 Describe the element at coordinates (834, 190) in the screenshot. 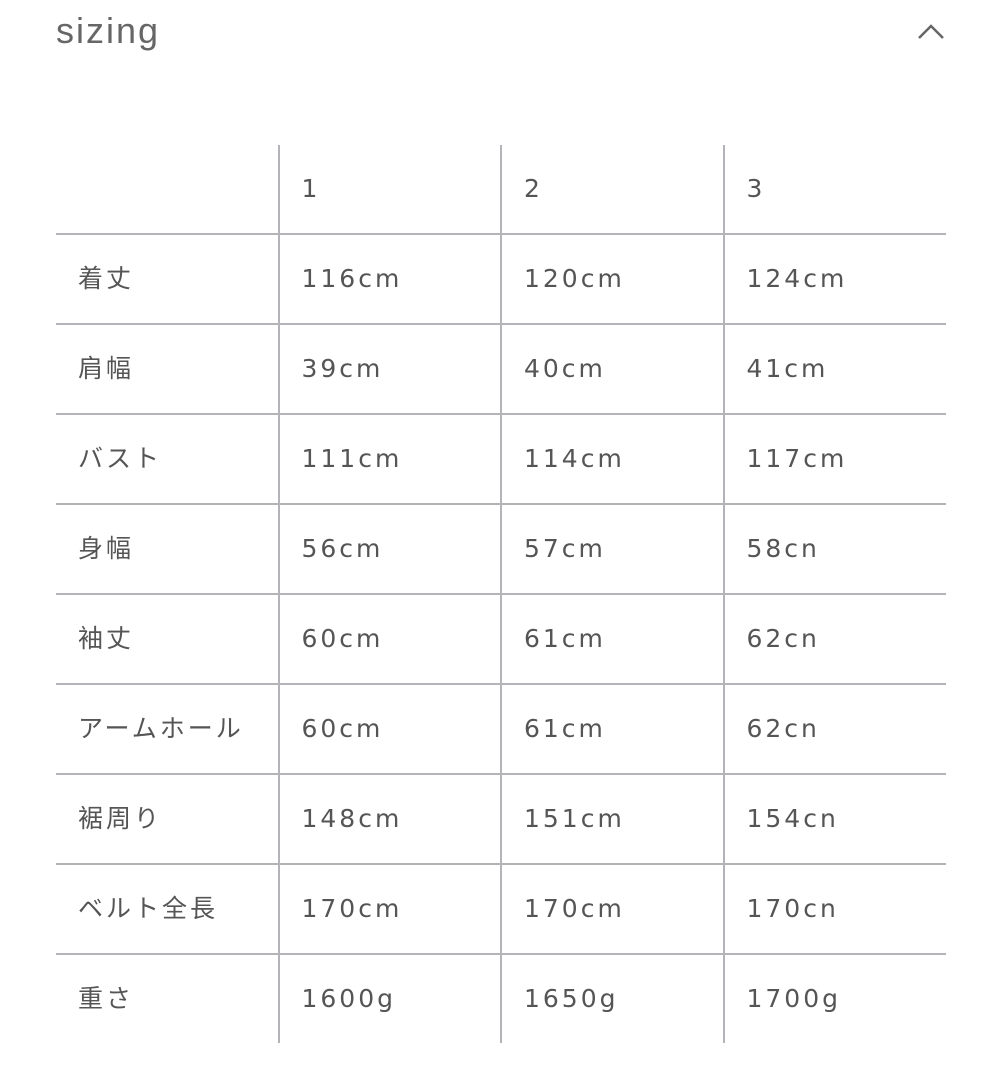

I see `column-header: 3` at that location.